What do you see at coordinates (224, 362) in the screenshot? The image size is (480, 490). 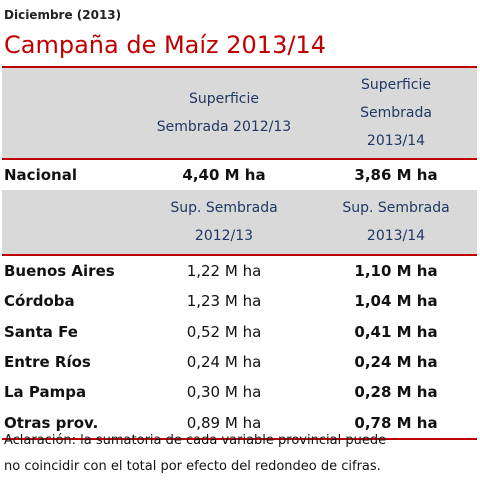 I see `province-value-2012: 0,24 M ha` at bounding box center [224, 362].